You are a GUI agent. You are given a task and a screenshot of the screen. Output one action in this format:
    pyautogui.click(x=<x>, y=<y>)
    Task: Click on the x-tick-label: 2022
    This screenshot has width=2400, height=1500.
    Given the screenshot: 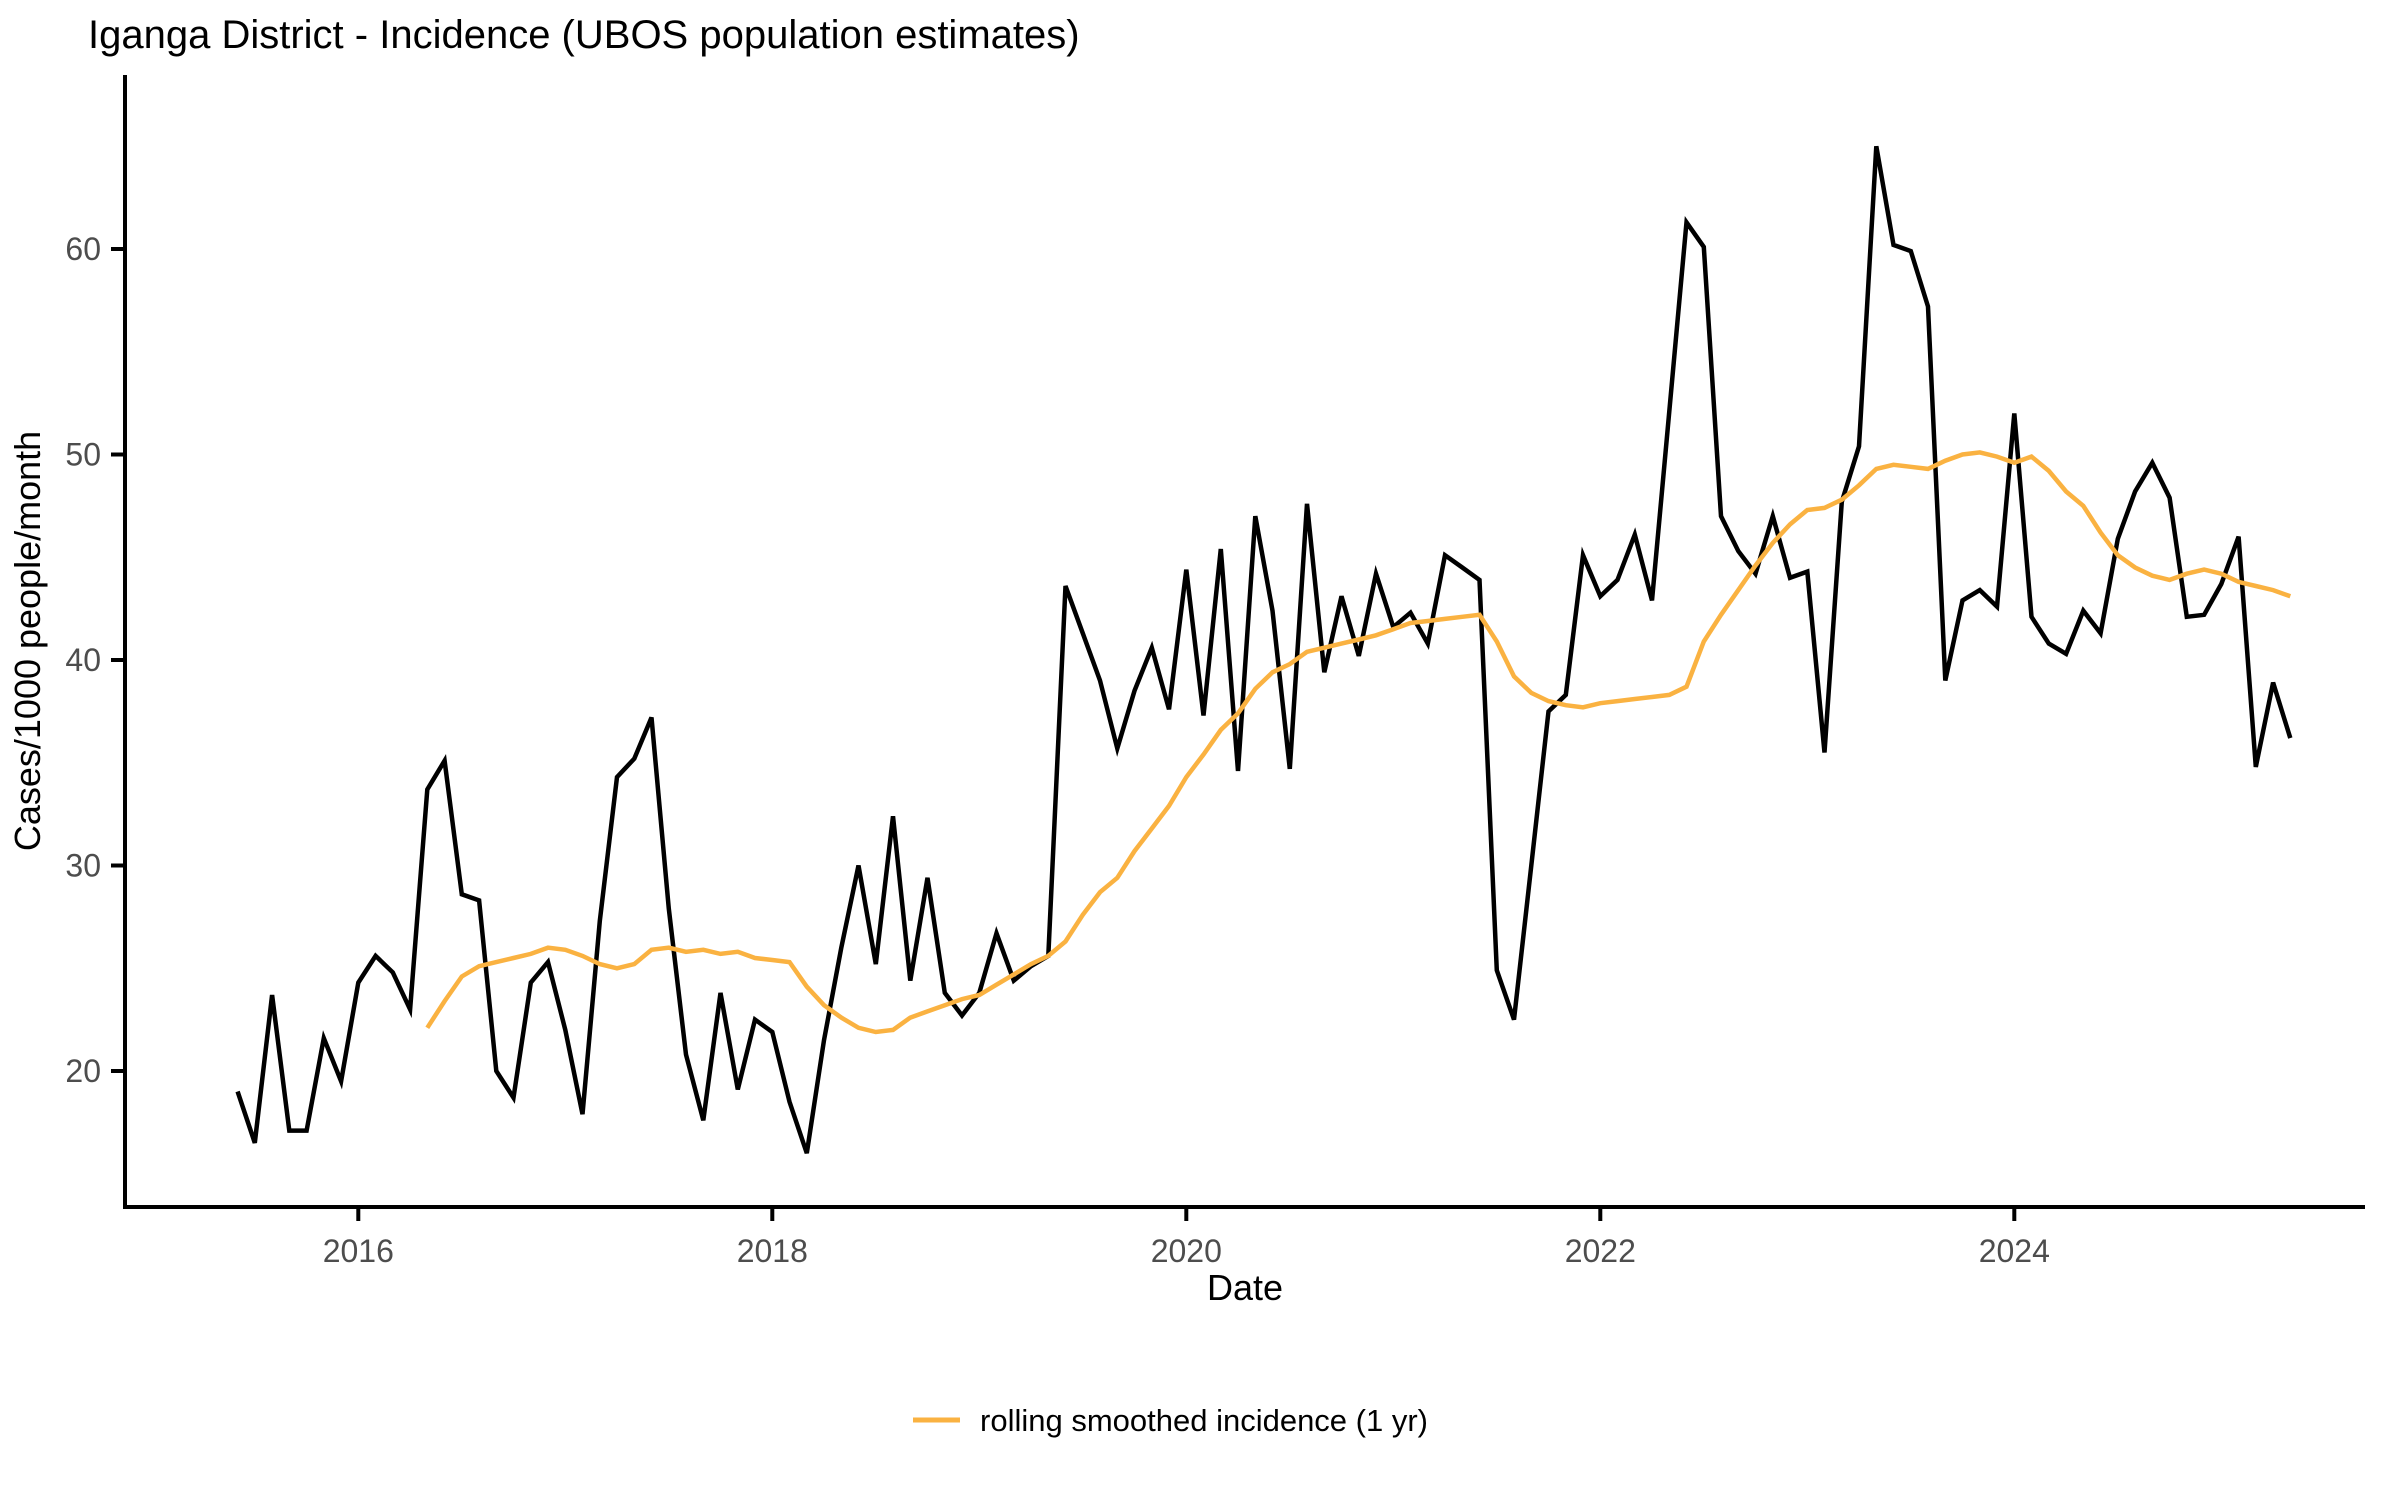 What is the action you would take?
    pyautogui.click(x=1600, y=1251)
    